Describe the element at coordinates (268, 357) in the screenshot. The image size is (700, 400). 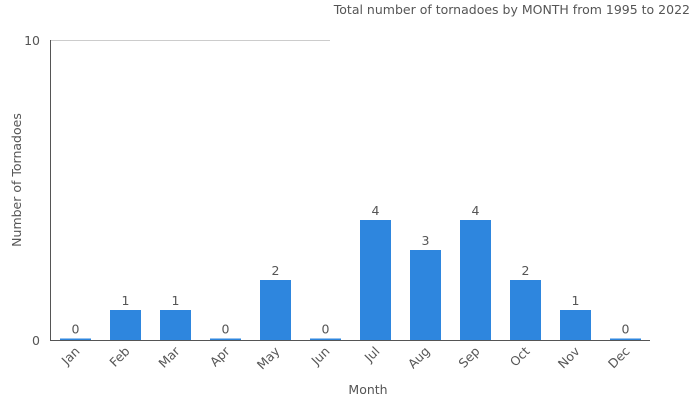
I see `x-tick-label: May` at that location.